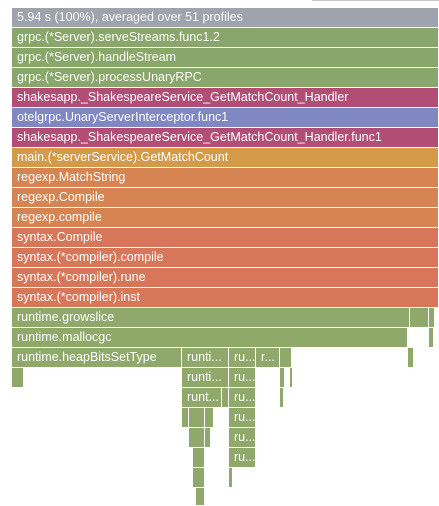 This screenshot has height=506, width=439. Describe the element at coordinates (225, 218) in the screenshot. I see `flame-frame-regexp-compile: regexp.compile` at that location.